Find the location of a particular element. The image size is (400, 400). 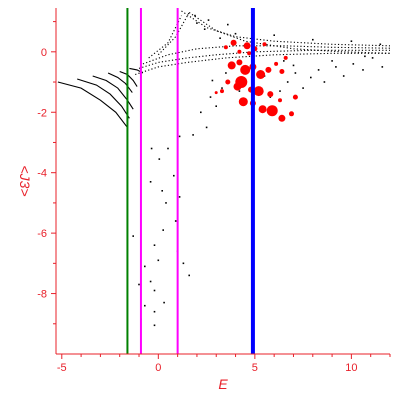

x-tick-label: 5 is located at coordinates (255, 368).